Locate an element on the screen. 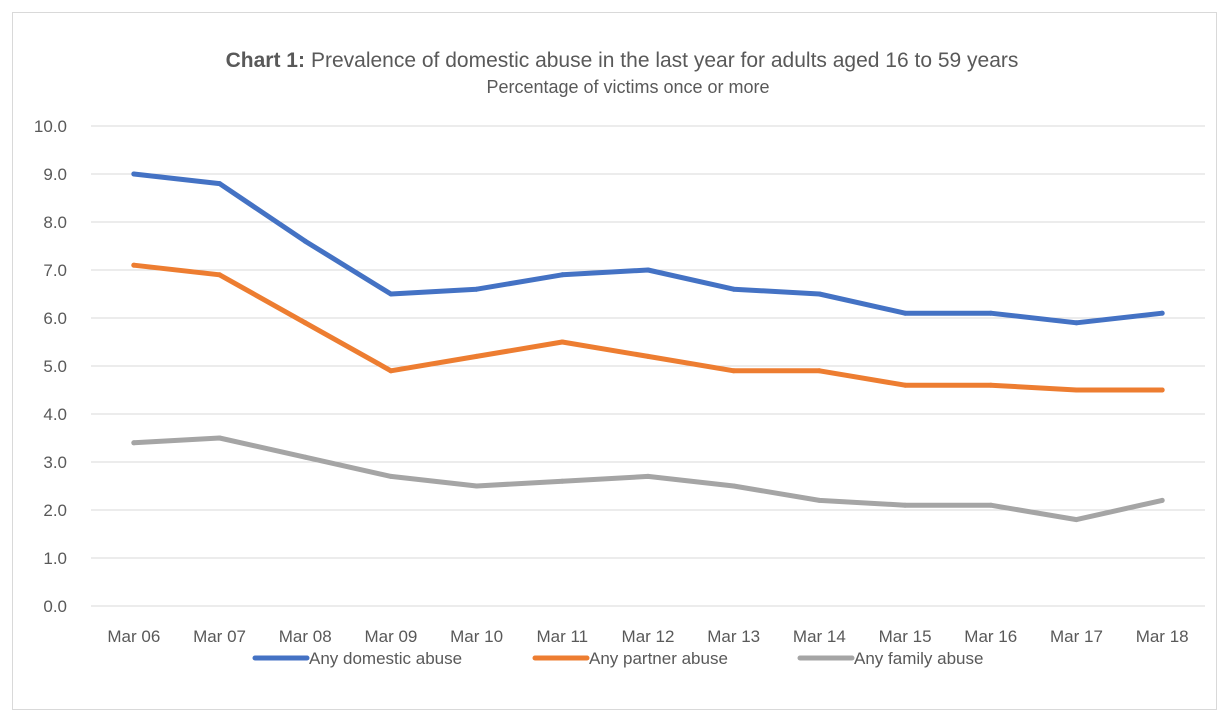  y-tick-label: 5.0 is located at coordinates (55, 366).